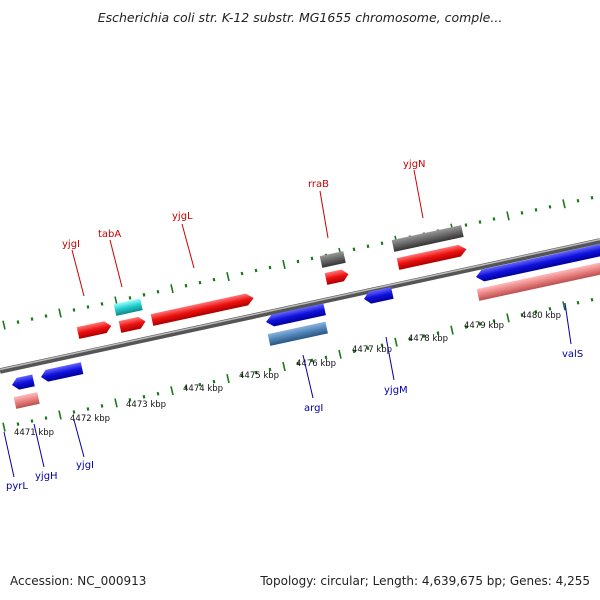 This screenshot has width=600, height=600. I want to click on scale-label-4480: 4480 kbp, so click(541, 316).